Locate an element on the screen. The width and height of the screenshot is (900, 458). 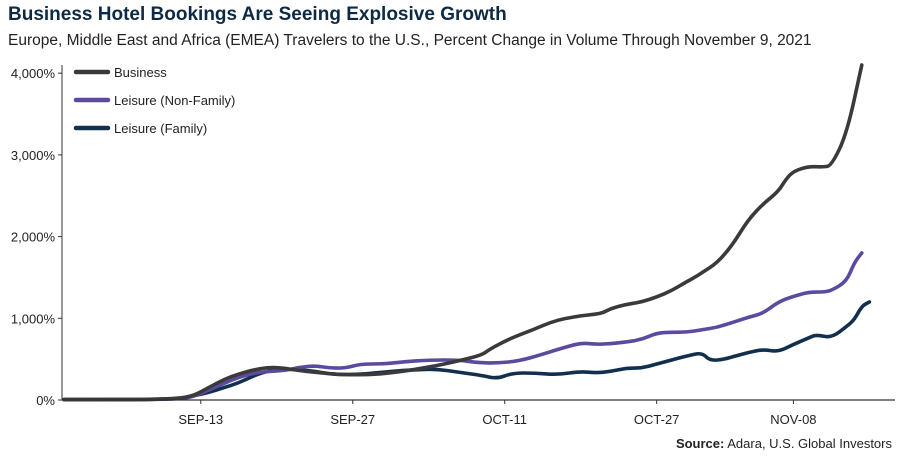
source-label: Source: is located at coordinates (700, 443).